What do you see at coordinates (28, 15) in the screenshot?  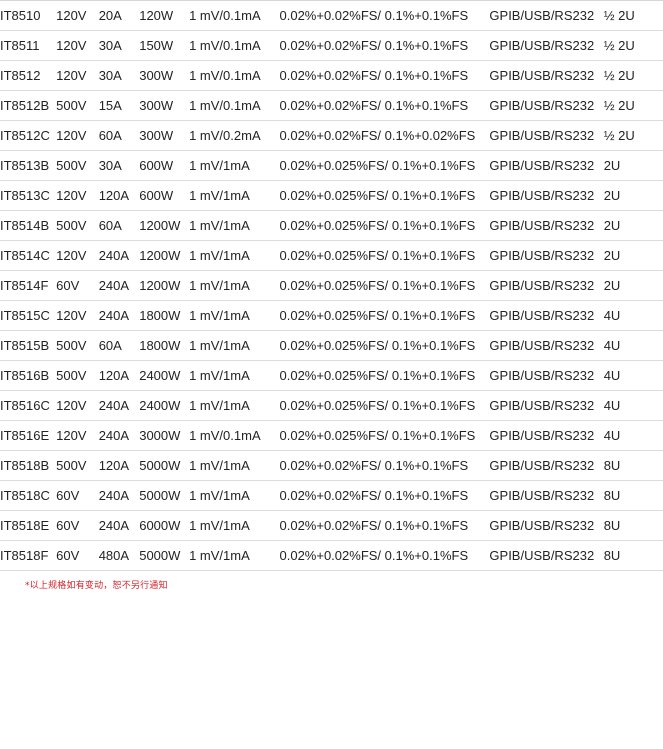 I see `cell-model: IT8510` at bounding box center [28, 15].